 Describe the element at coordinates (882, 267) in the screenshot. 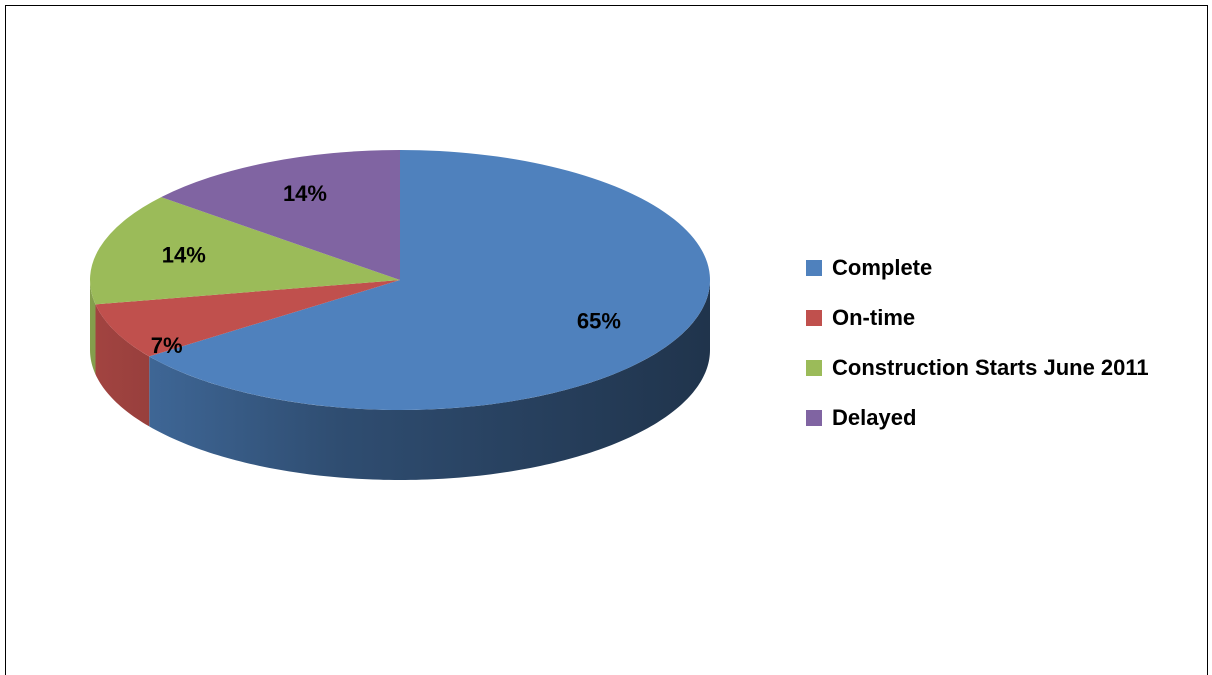

I see `legend-label: Complete` at that location.